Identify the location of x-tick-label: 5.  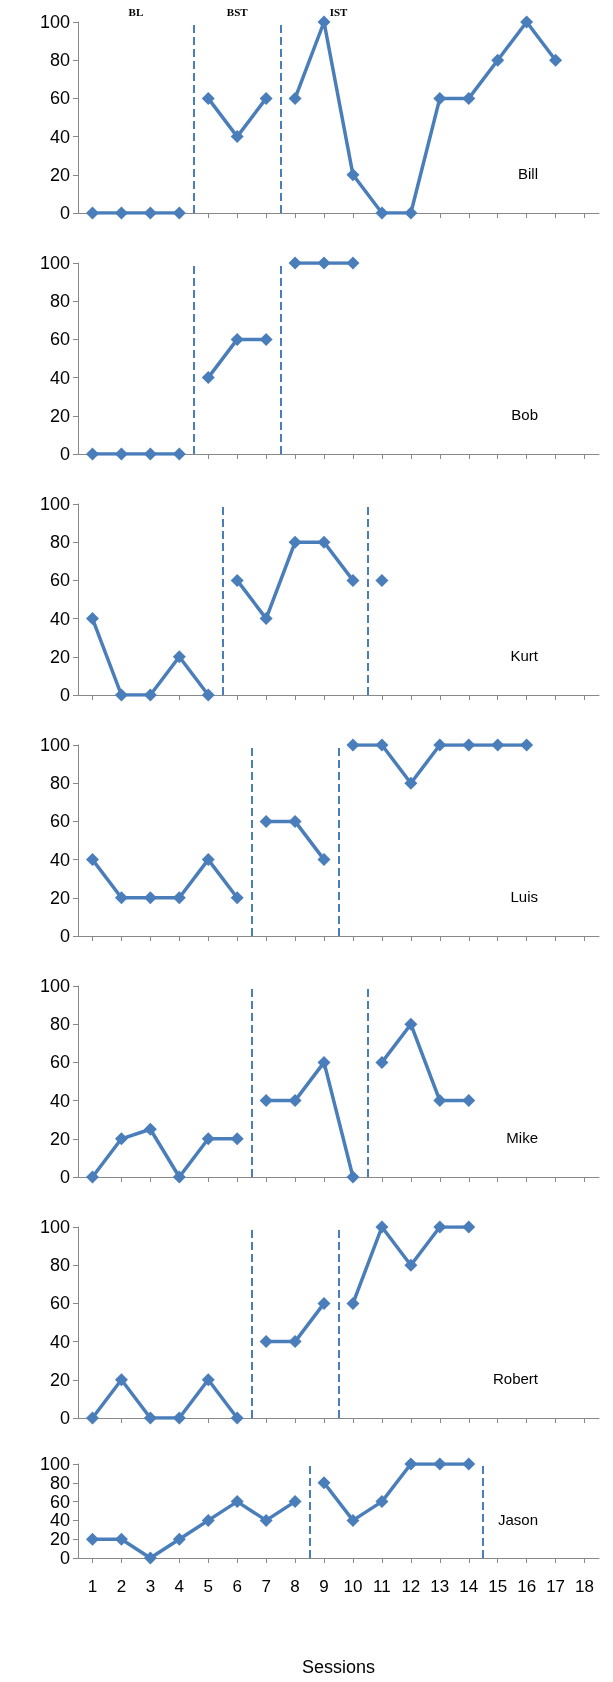
(208, 1586).